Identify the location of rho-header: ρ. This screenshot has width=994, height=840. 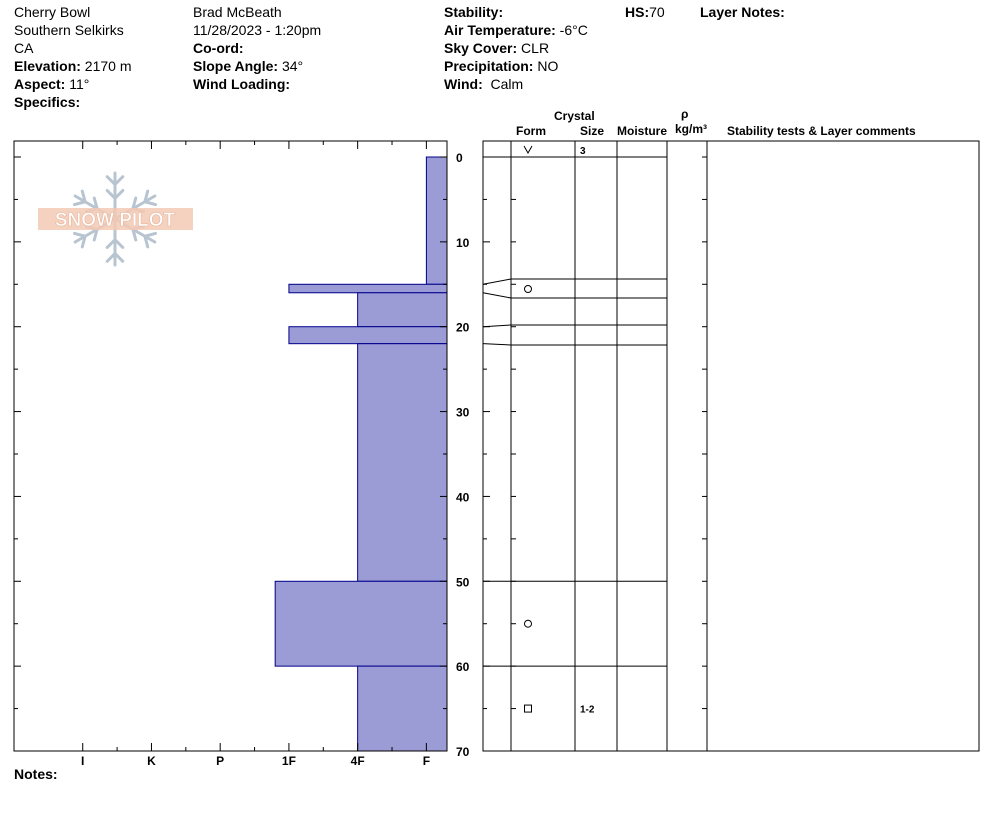
(685, 114).